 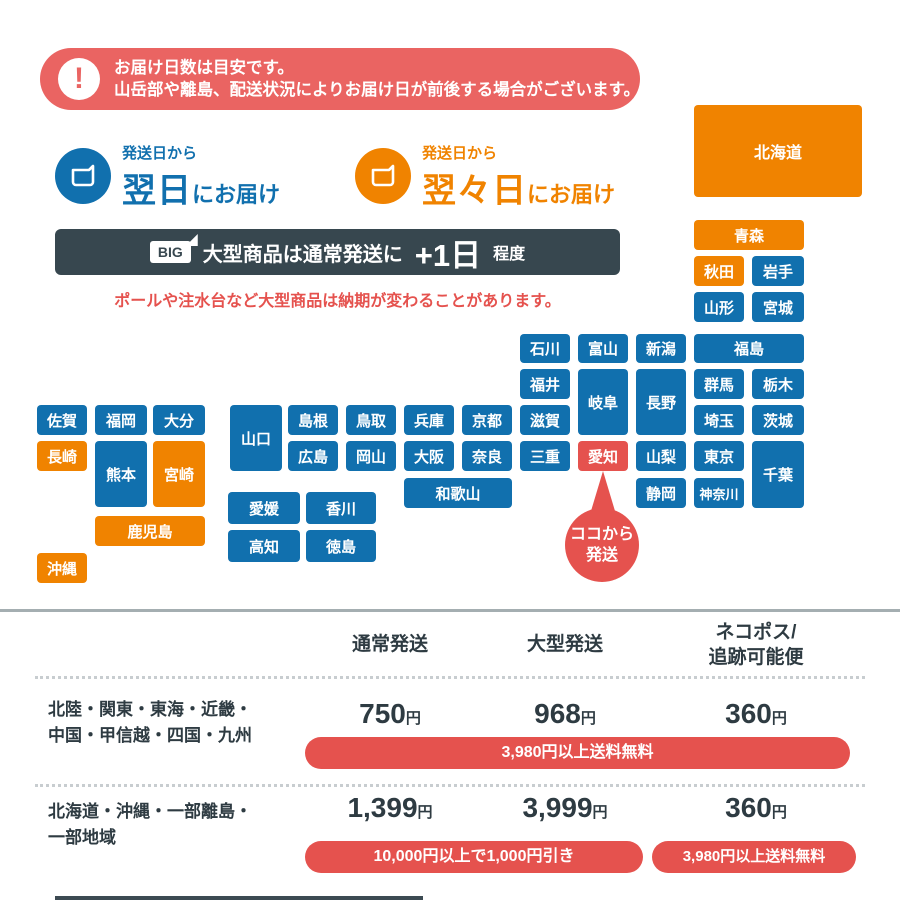 I want to click on price-value: 968, so click(x=557, y=713).